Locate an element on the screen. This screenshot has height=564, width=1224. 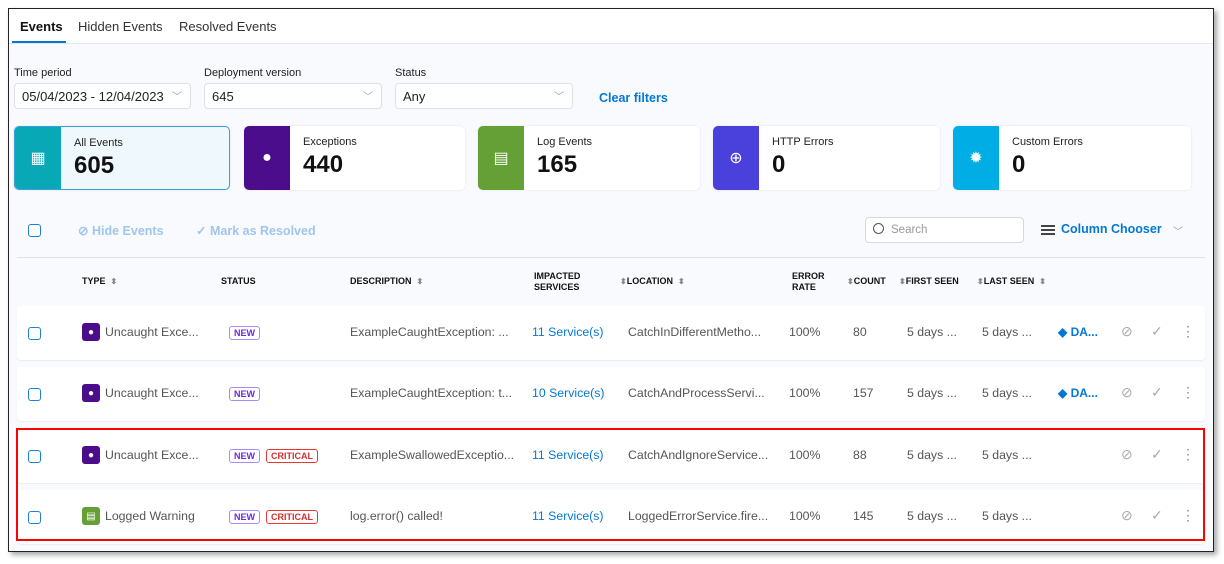
count-cell: 88 is located at coordinates (860, 455).